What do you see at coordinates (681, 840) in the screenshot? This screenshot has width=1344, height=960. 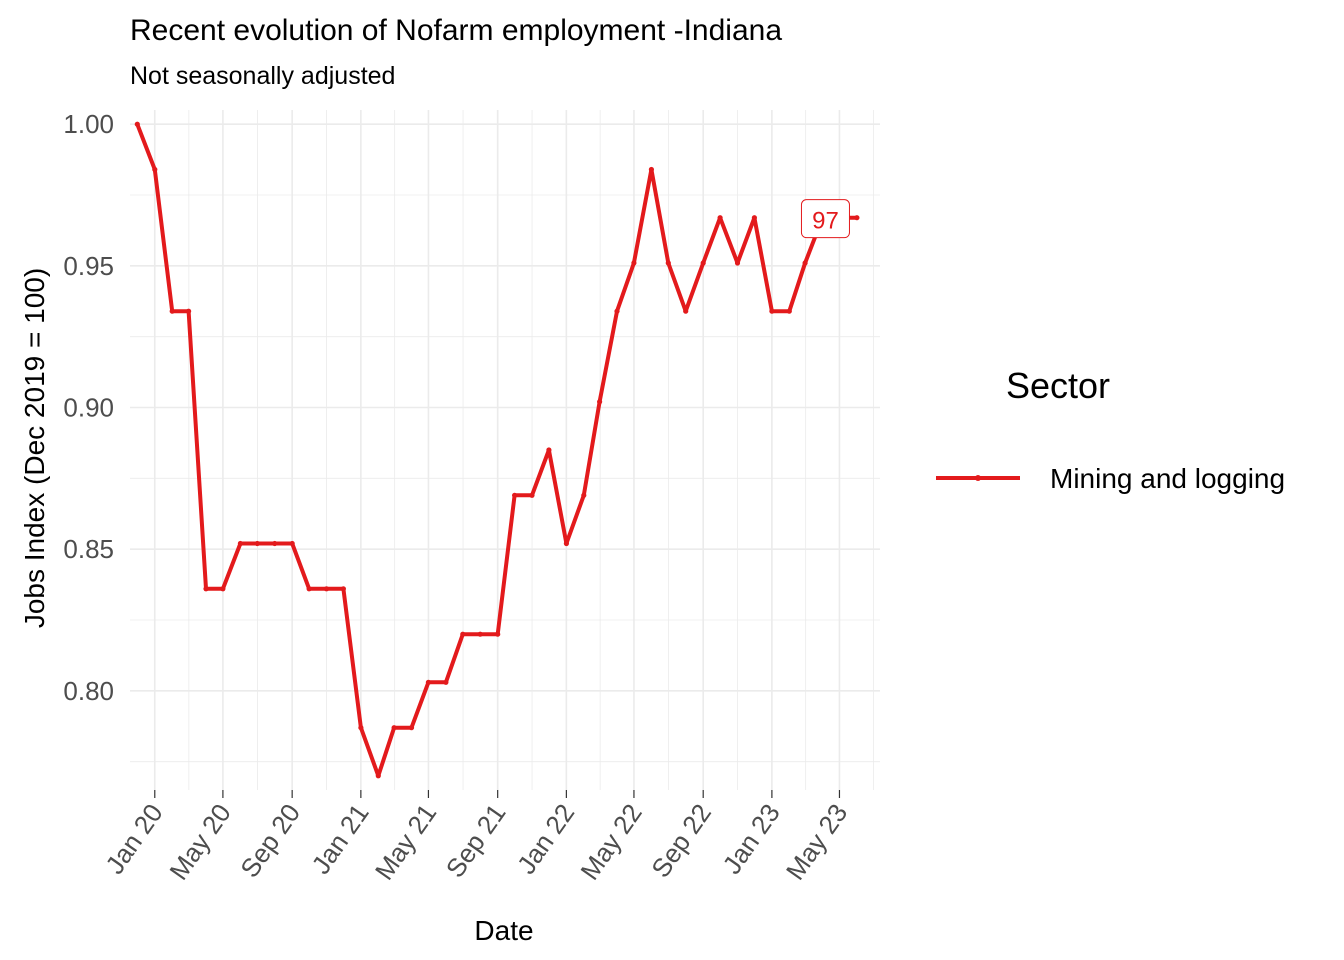 I see `x-tick-label: Sep 22` at bounding box center [681, 840].